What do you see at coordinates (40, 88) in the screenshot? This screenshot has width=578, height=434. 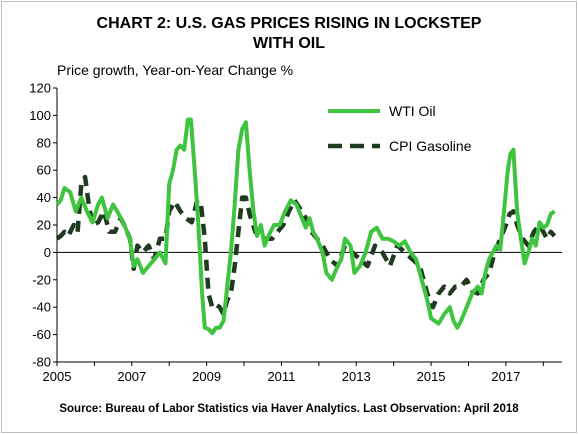 I see `y-tick-label: 120` at bounding box center [40, 88].